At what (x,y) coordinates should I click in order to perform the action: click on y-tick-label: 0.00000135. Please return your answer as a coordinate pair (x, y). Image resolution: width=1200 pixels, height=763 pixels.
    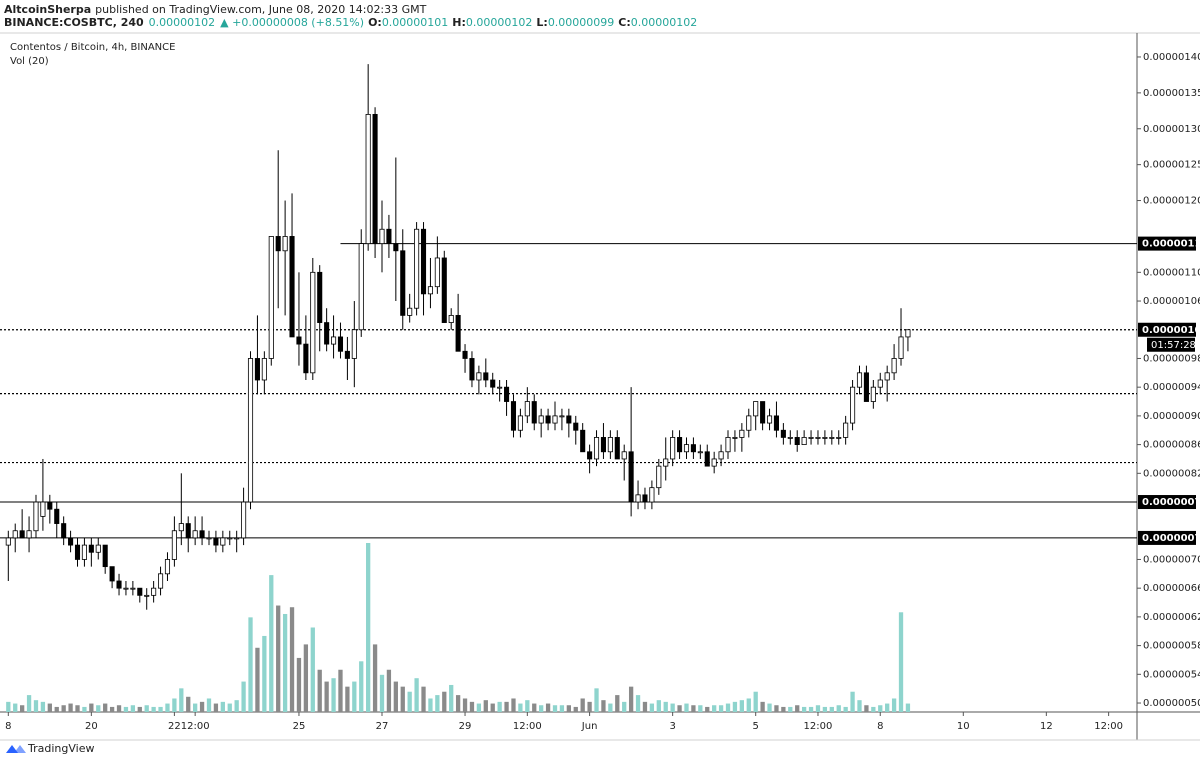
    Looking at the image, I should click on (1171, 93).